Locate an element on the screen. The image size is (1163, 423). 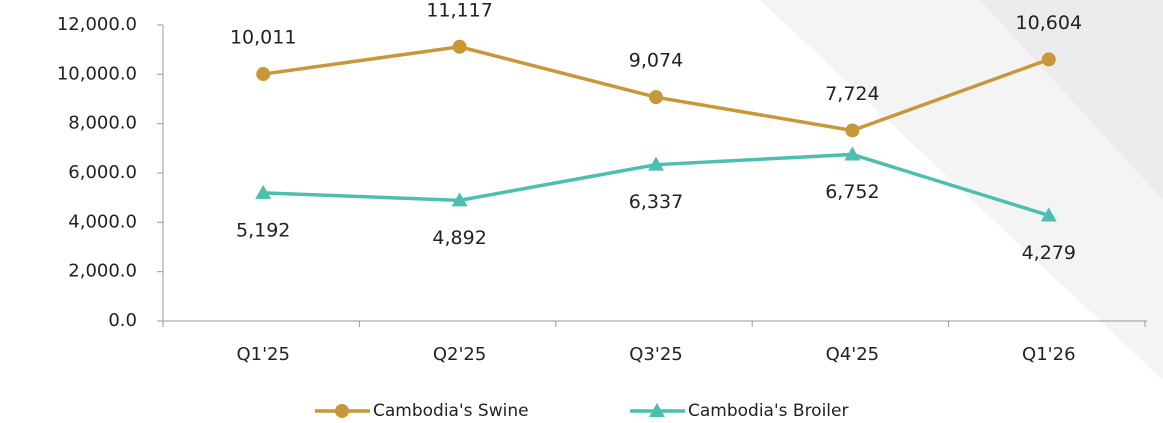
background-decoration is located at coordinates (1071, 100).